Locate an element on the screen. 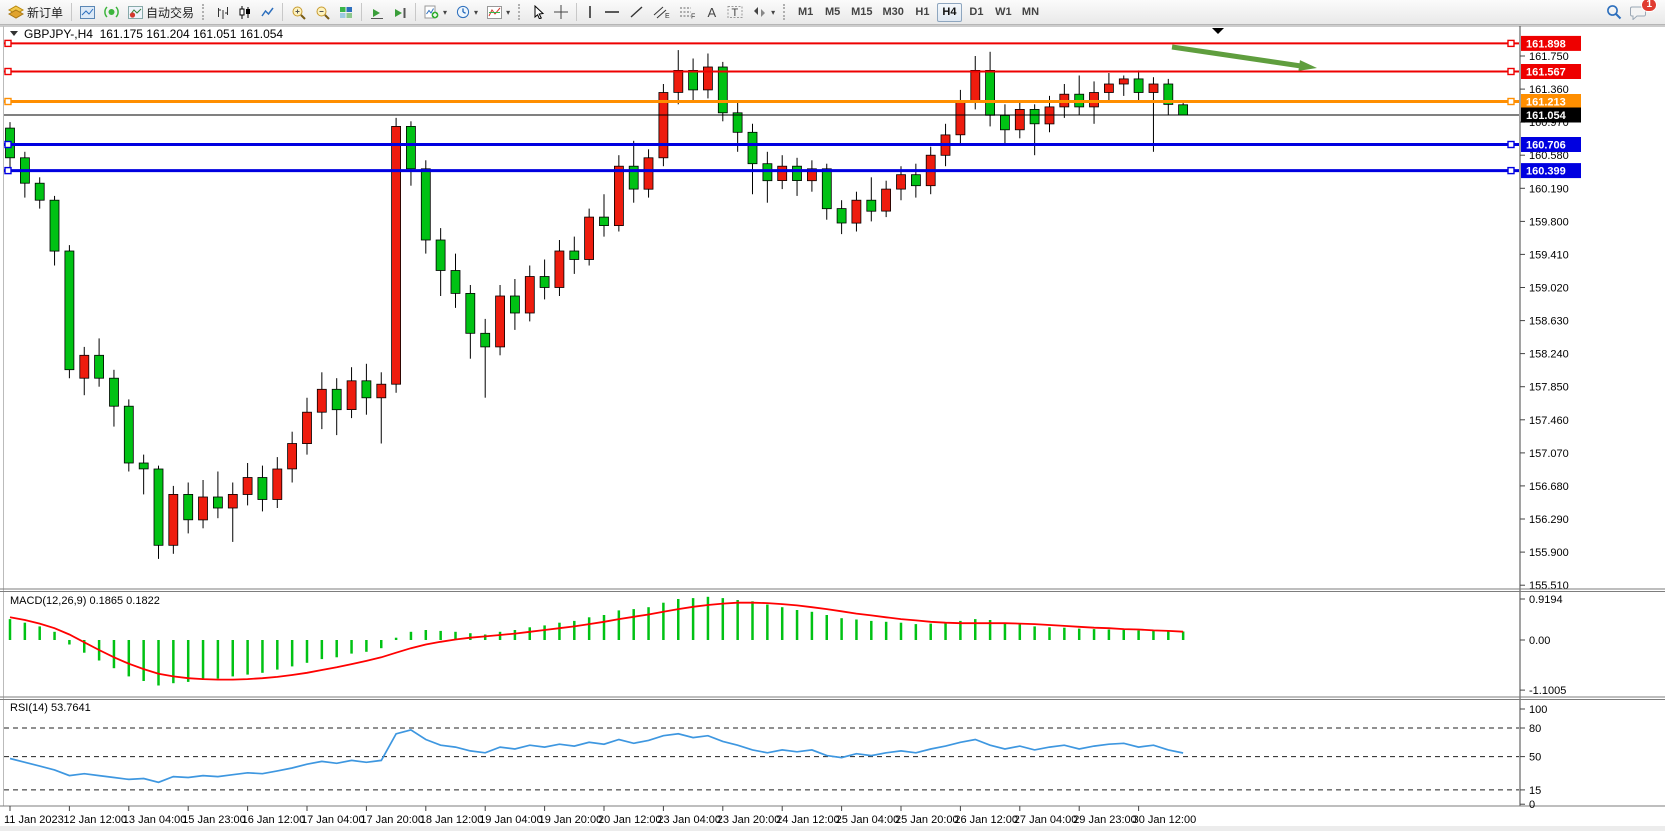 The image size is (1665, 831). zoom-out-icon is located at coordinates (323, 13).